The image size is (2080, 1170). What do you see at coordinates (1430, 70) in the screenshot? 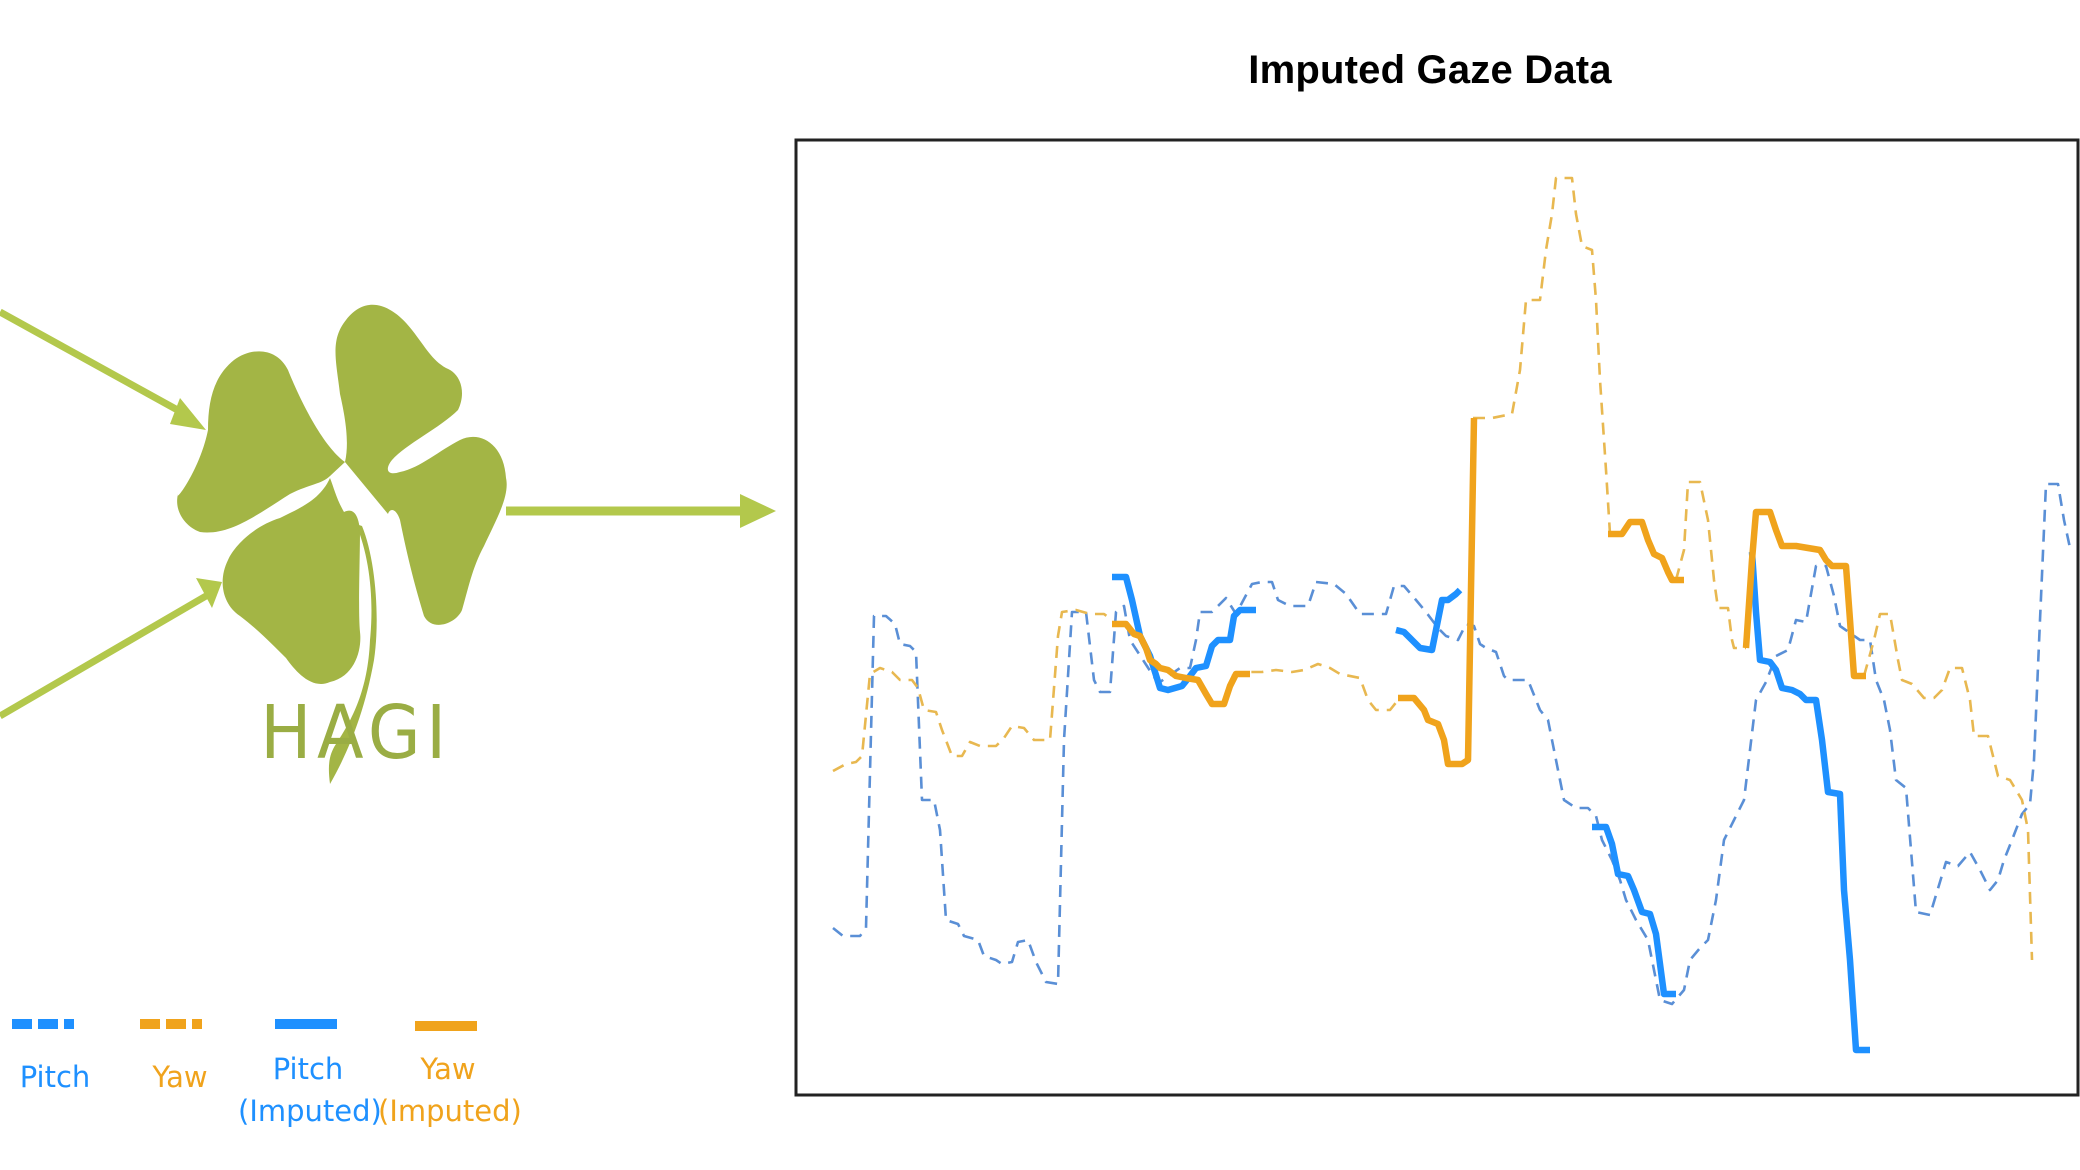
I see `chart-title: Imputed Gaze Data` at bounding box center [1430, 70].